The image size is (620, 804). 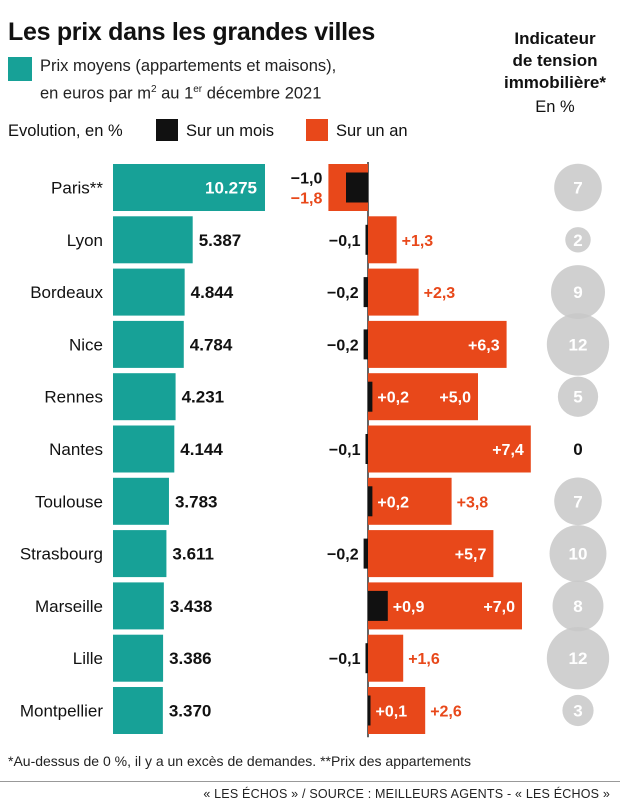 What do you see at coordinates (418, 241) in the screenshot?
I see `year-value-lyon: +1,3` at bounding box center [418, 241].